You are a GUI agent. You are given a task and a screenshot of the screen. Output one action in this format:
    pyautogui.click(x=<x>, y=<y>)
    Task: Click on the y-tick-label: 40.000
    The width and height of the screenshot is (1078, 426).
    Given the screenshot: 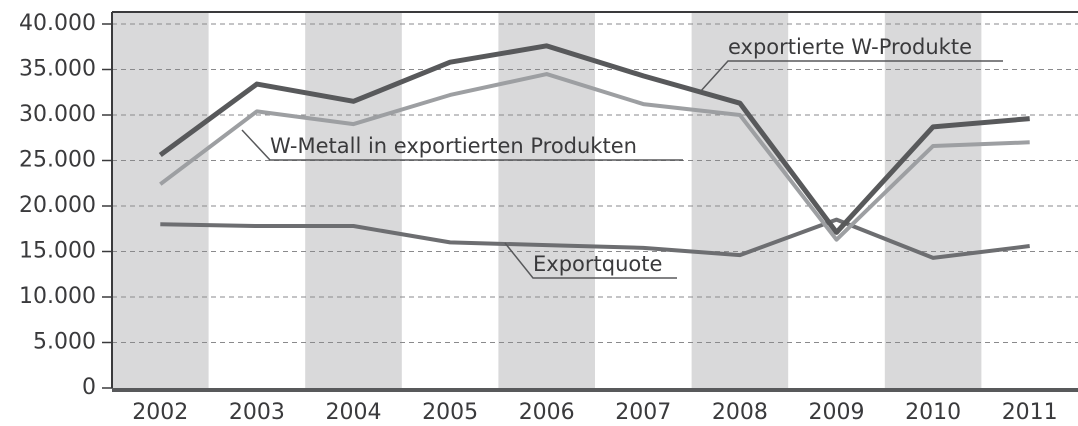 What is the action you would take?
    pyautogui.click(x=57, y=23)
    